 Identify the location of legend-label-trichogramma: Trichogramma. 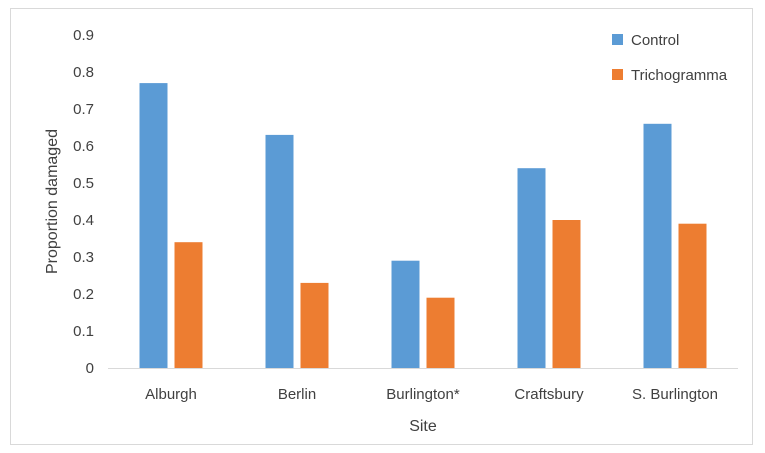
(679, 75).